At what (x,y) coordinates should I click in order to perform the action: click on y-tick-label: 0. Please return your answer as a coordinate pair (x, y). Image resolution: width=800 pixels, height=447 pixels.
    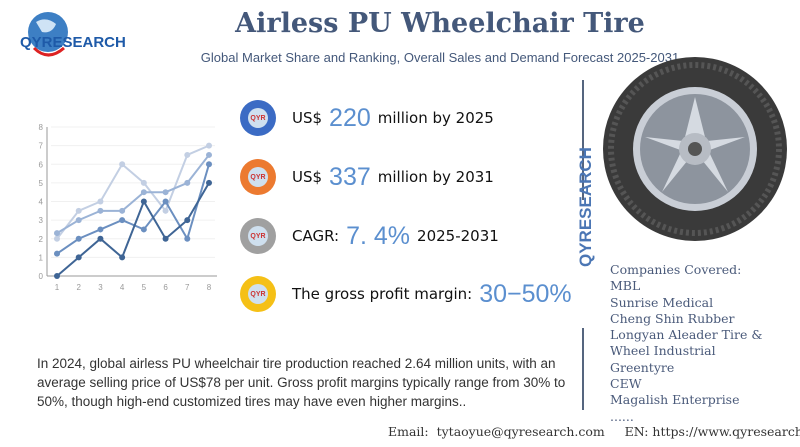
    Looking at the image, I should click on (41, 276).